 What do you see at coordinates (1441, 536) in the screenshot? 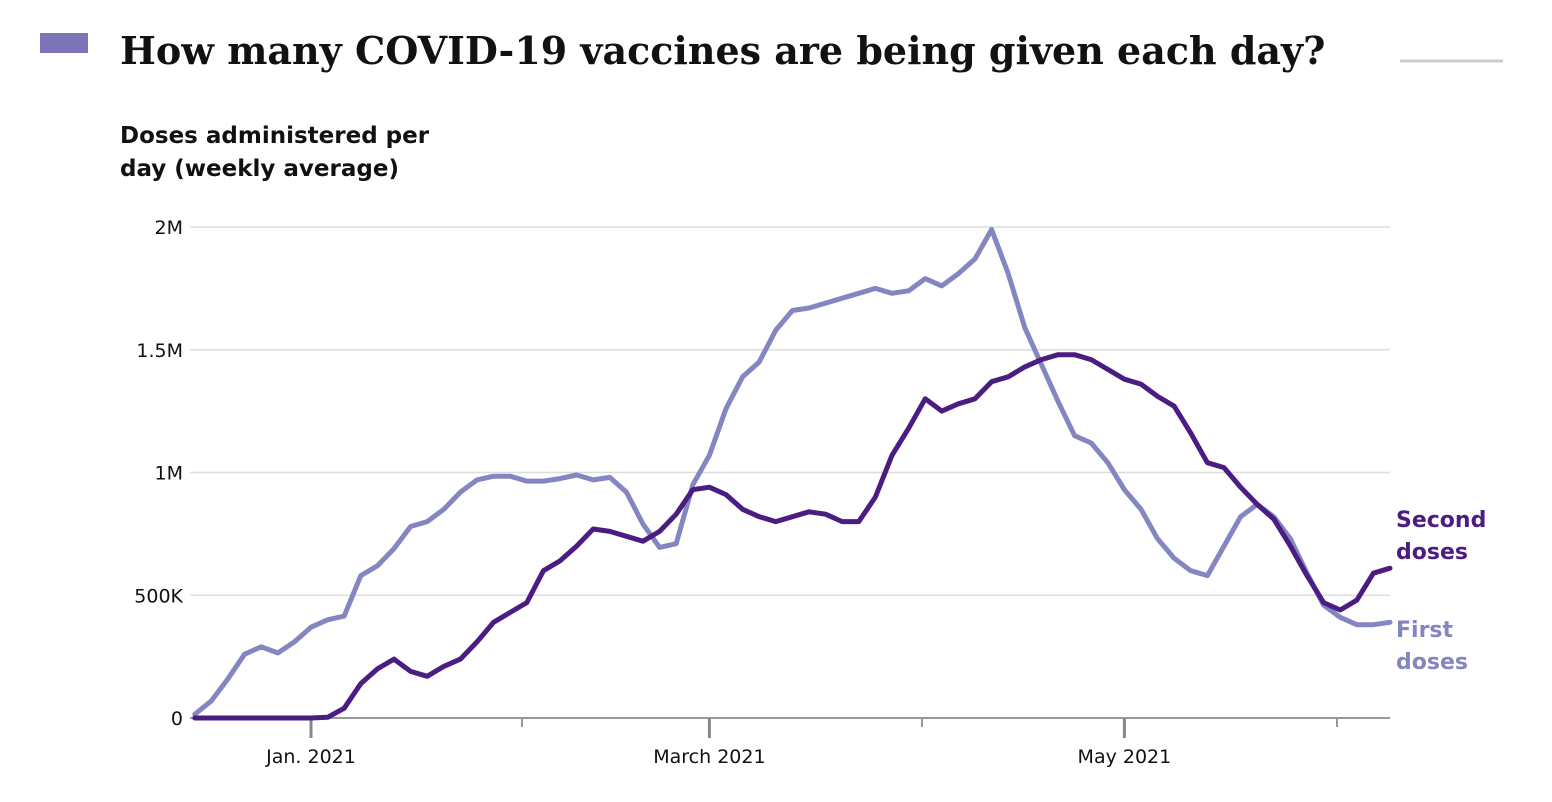
I see `series-label: Second doses` at bounding box center [1441, 536].